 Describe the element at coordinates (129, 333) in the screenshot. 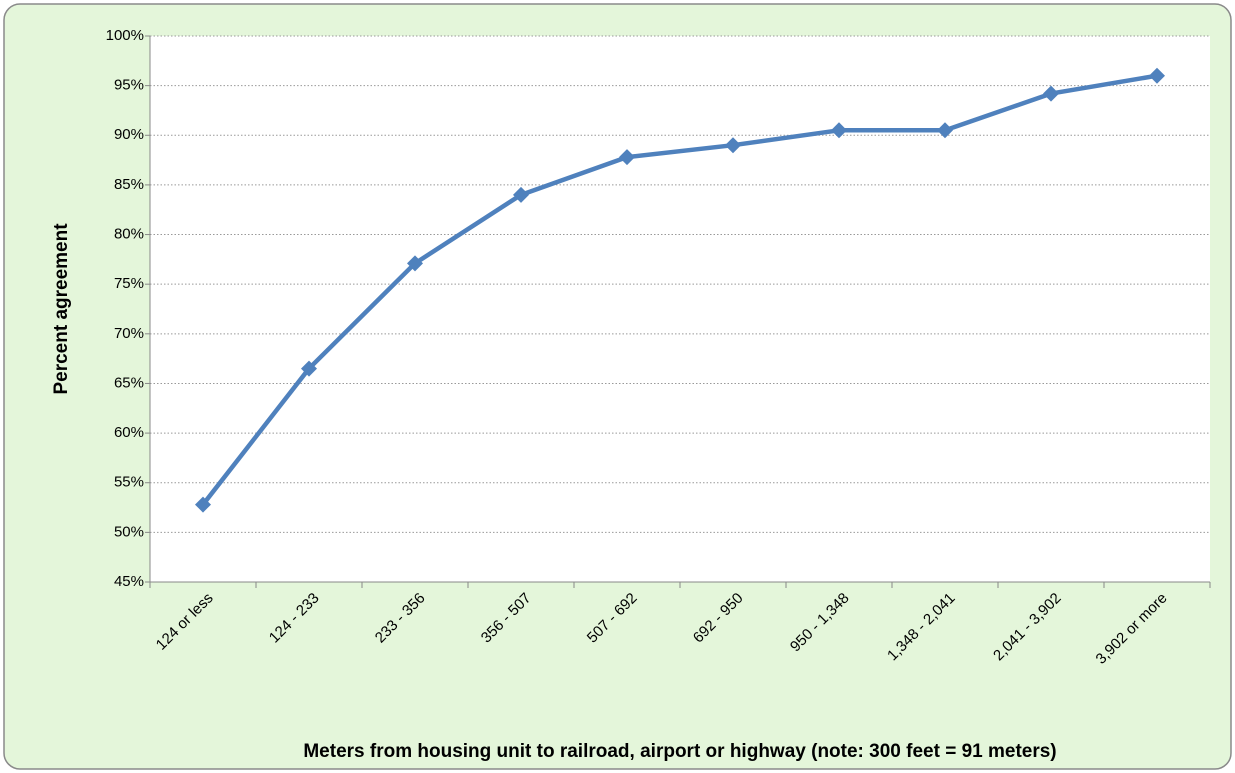

I see `y-tick-label: 70%` at that location.